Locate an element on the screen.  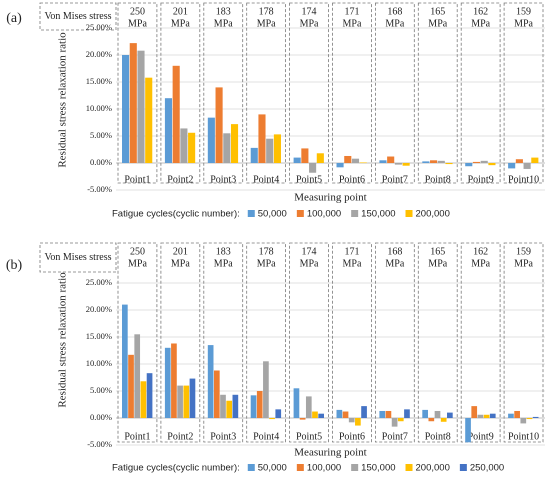
category-label: Point9 is located at coordinates (481, 179).